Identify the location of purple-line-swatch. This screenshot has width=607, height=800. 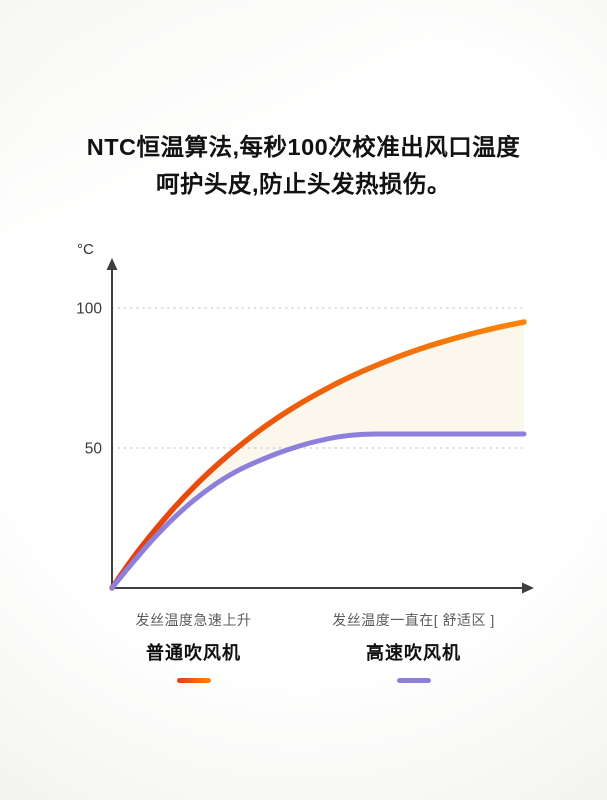
(413, 680).